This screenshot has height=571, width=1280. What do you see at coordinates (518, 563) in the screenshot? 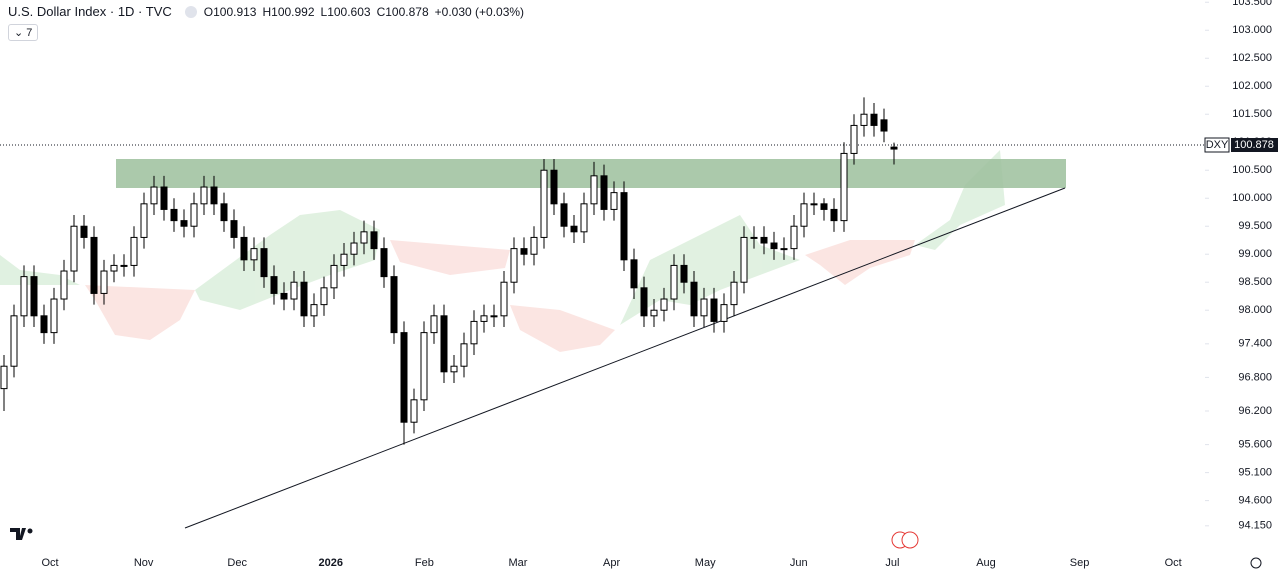
I see `x-tick-label: Mar` at bounding box center [518, 563].